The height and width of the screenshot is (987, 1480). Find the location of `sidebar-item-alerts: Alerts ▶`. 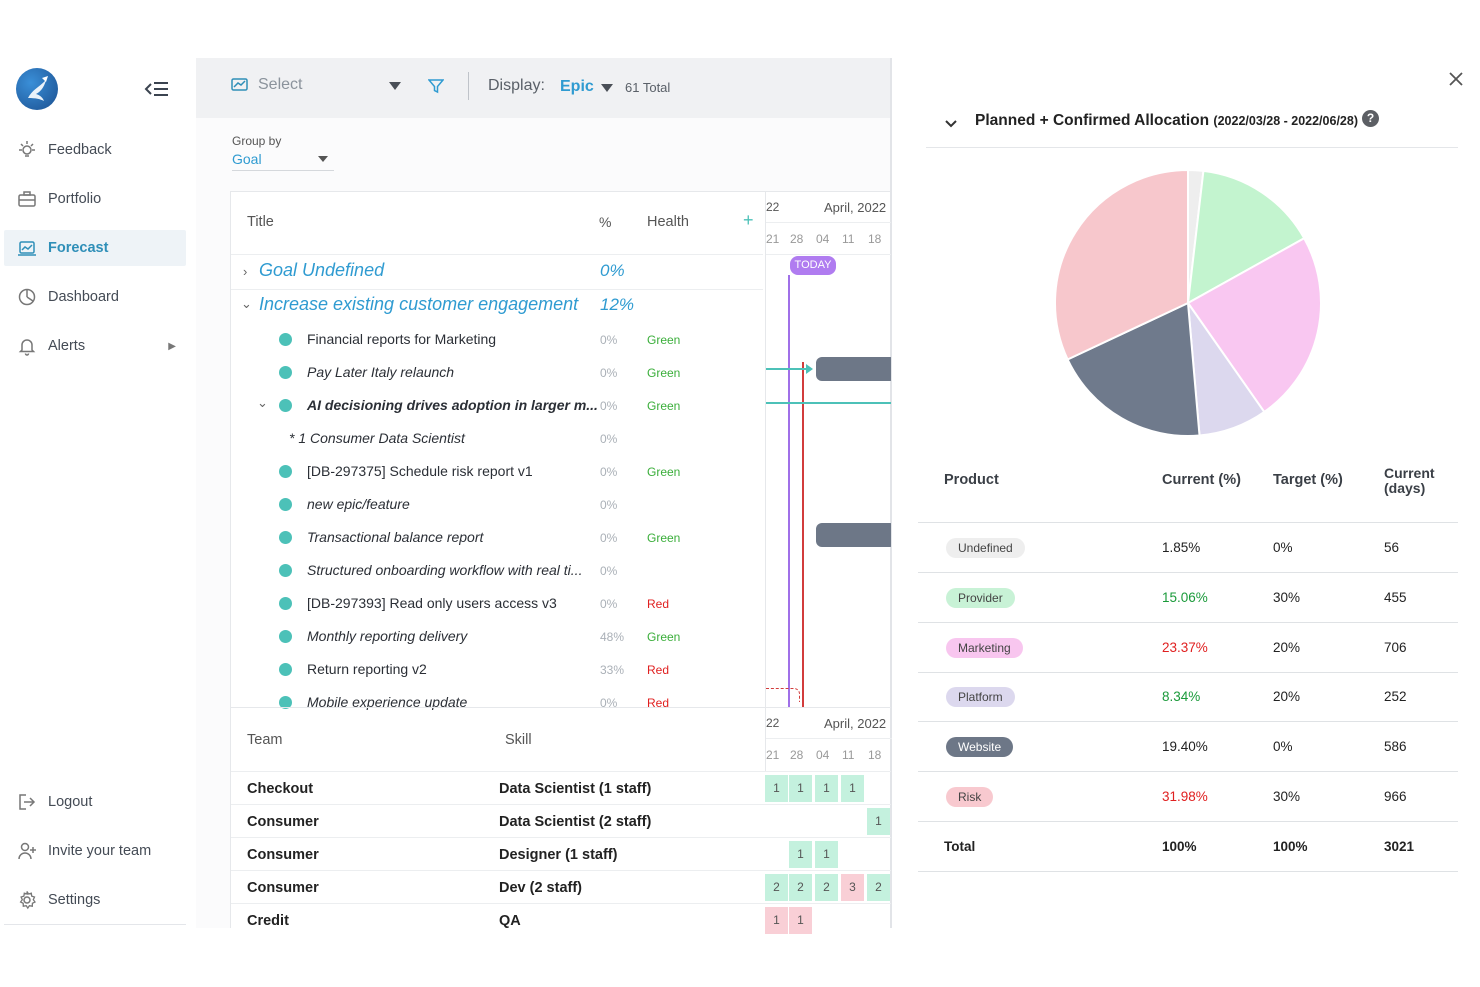

sidebar-item-alerts: Alerts ▶ is located at coordinates (95, 346).